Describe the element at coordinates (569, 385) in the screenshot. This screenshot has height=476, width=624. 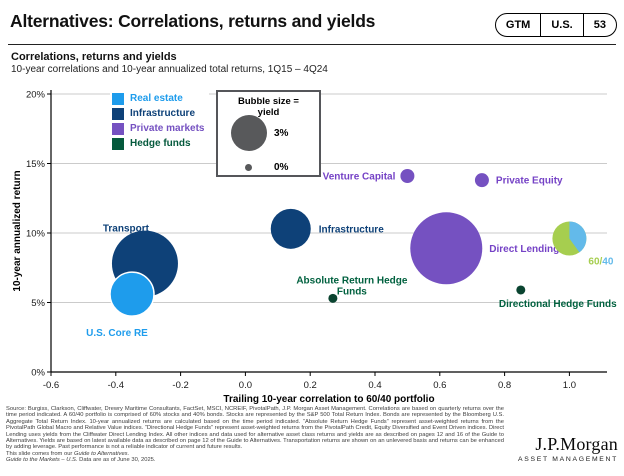
I see `x-tick-label: 1.0` at that location.